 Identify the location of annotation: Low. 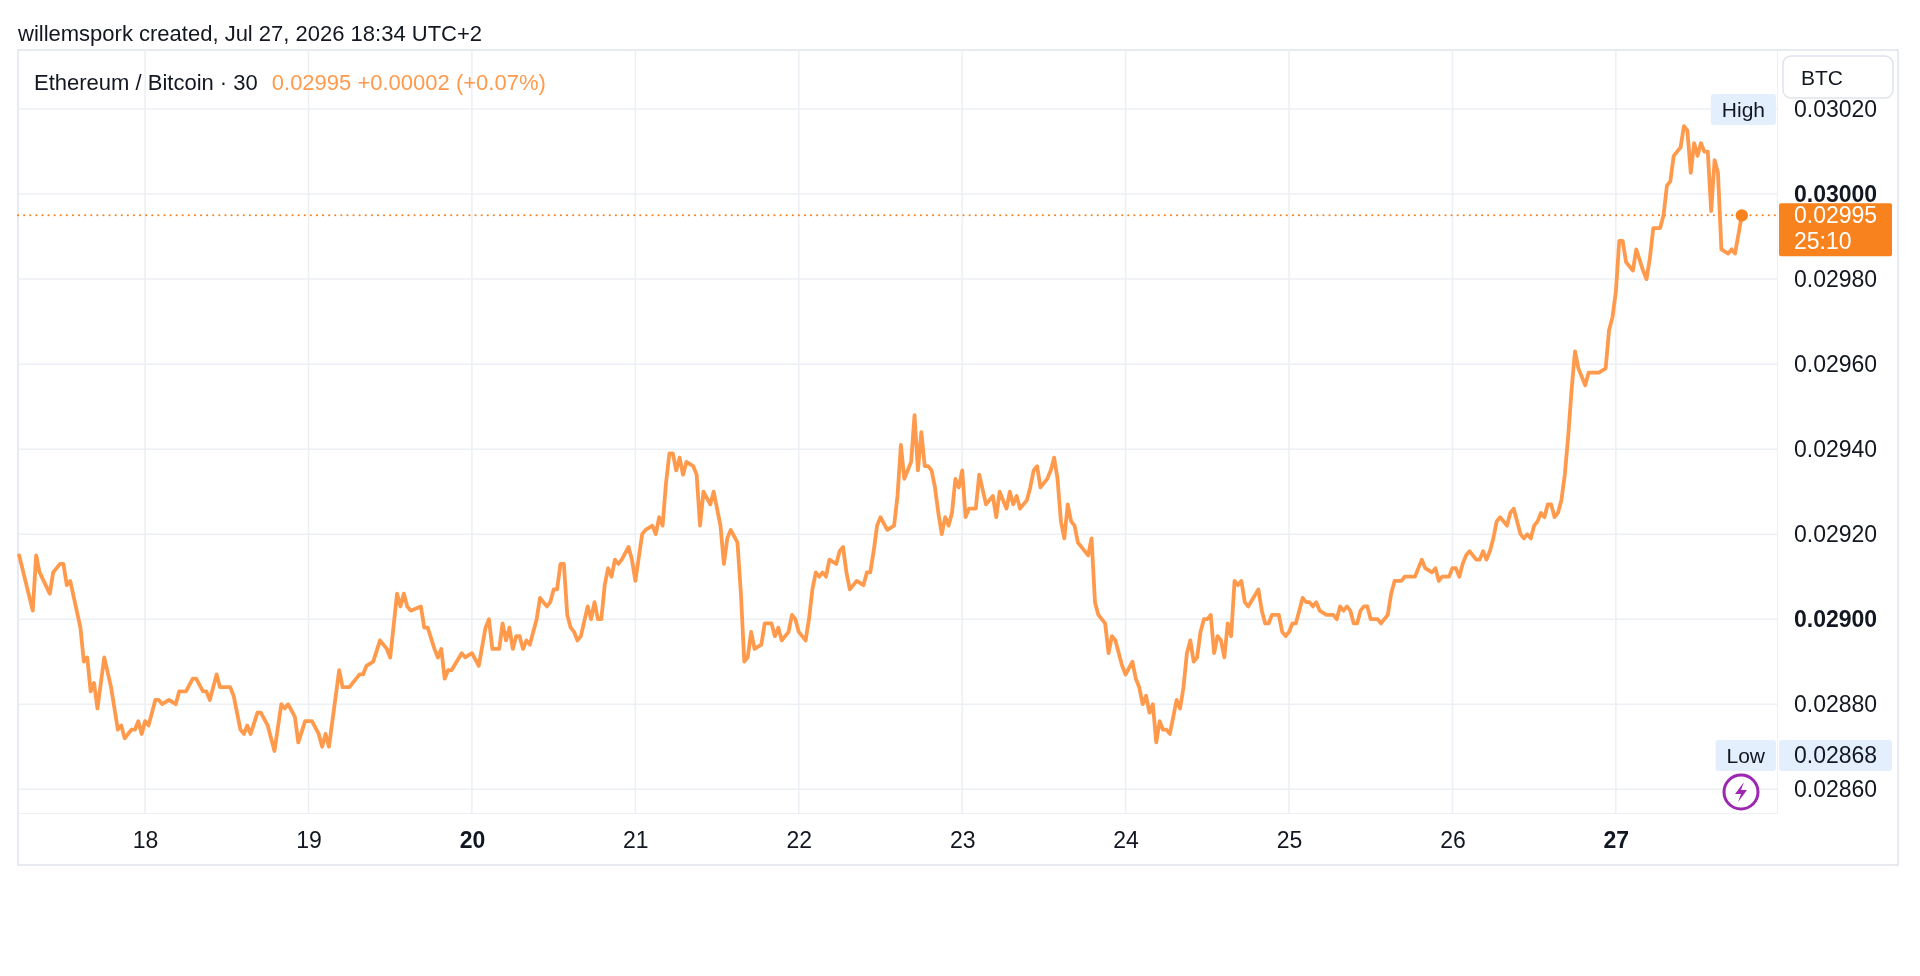
(1746, 755).